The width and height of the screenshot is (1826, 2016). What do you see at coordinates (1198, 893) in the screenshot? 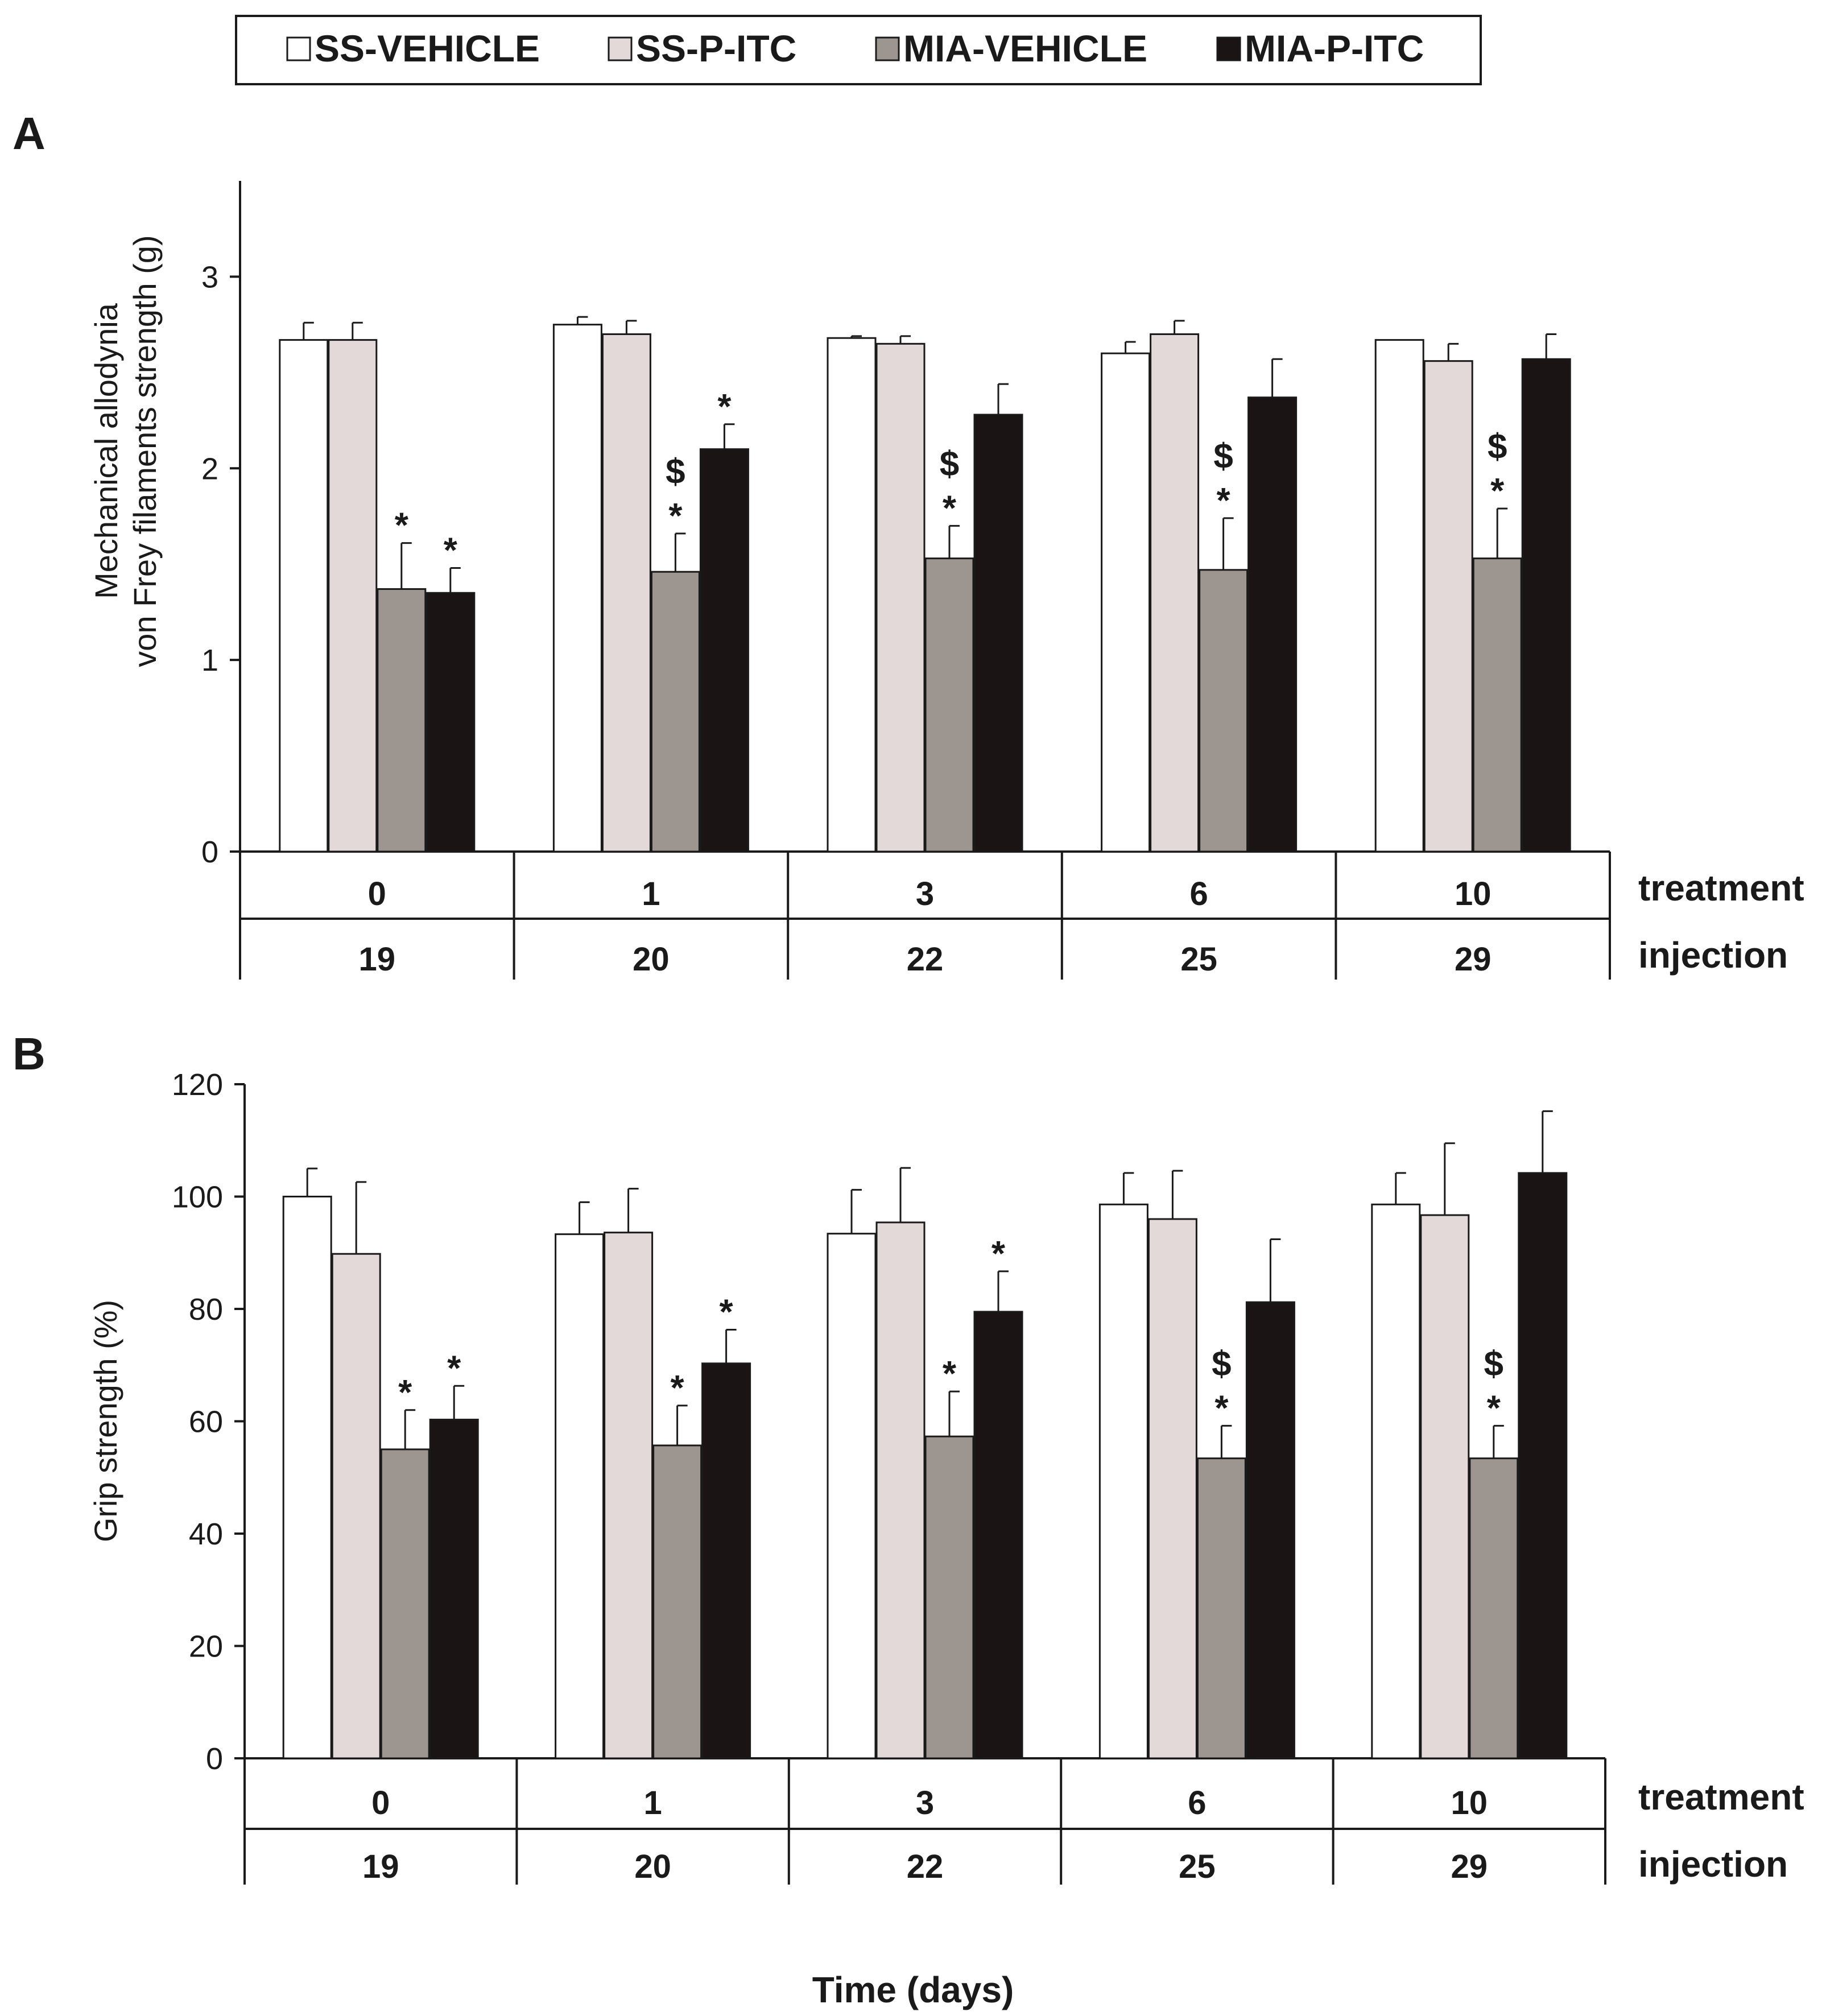
I see `panel-a-treatment-day-label: 6` at bounding box center [1198, 893].